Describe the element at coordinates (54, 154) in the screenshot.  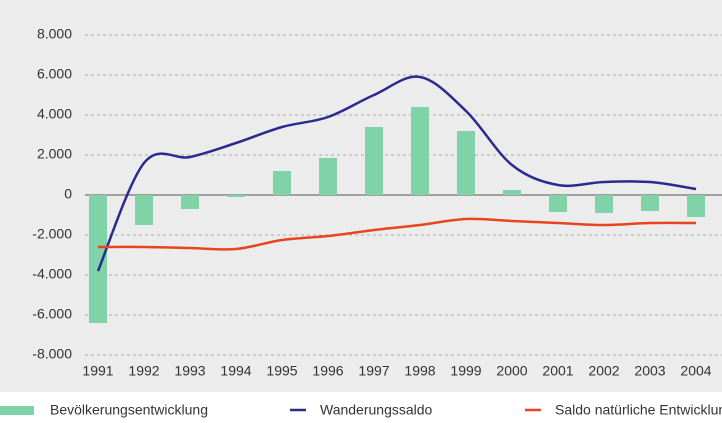
I see `y-tick-label: 2.000` at that location.